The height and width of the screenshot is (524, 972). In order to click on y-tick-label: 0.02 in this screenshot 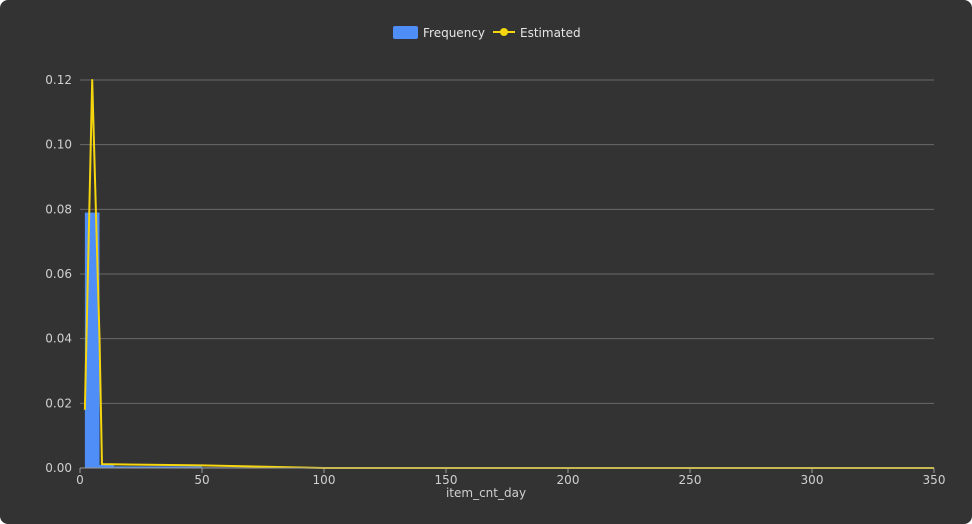, I will do `click(58, 403)`.